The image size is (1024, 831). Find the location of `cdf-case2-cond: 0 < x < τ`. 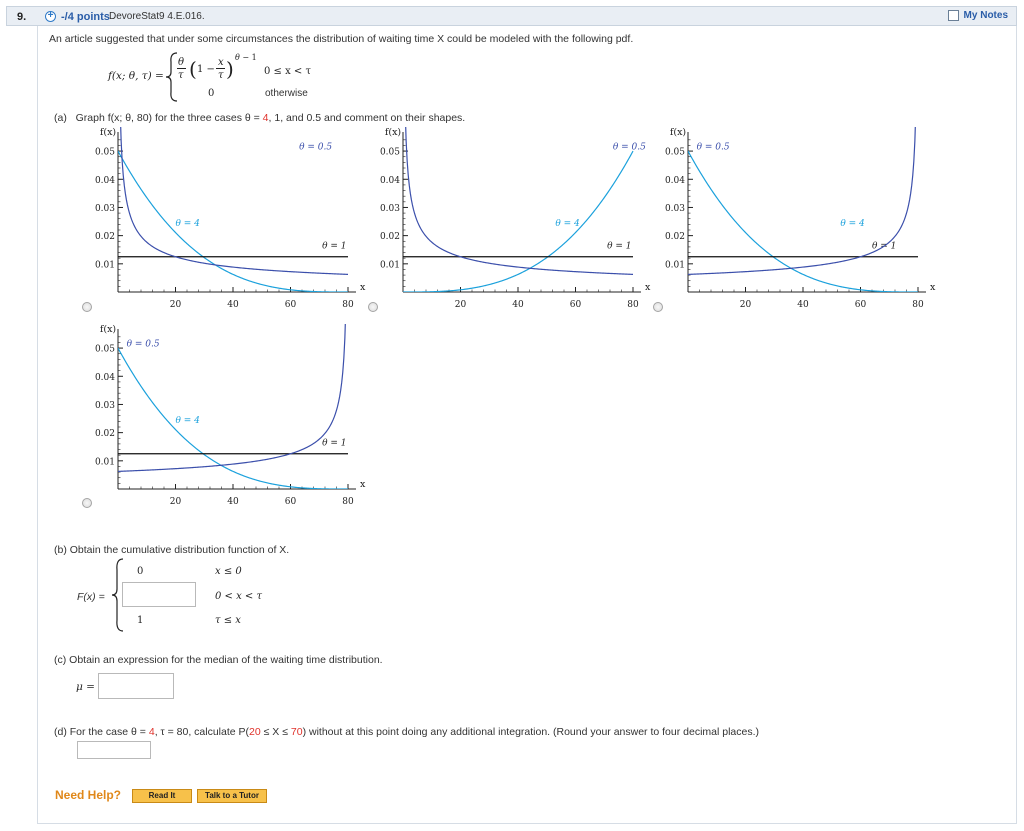

cdf-case2-cond: 0 < x < τ is located at coordinates (239, 596).